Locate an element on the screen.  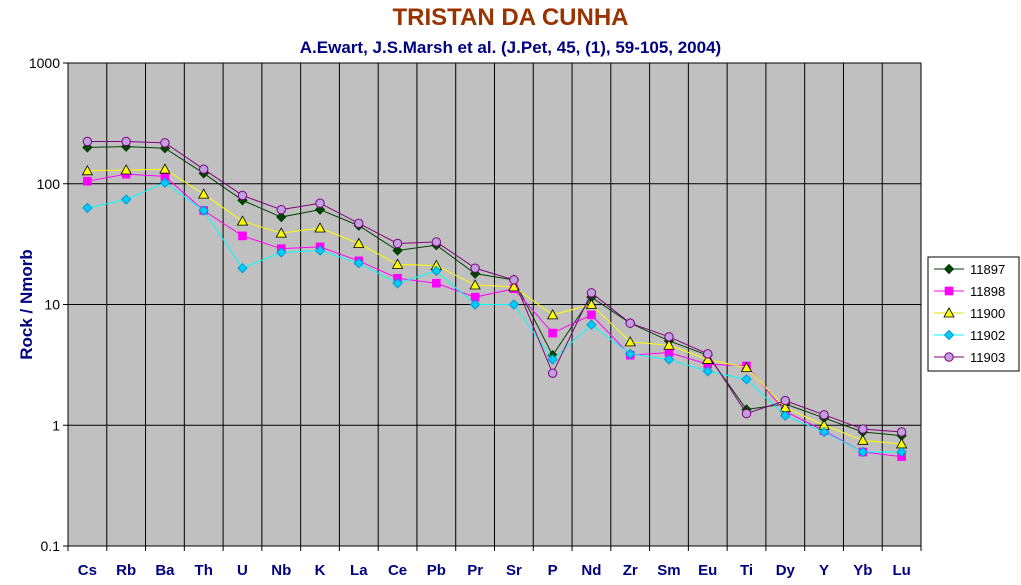
y-tick-label: 1 is located at coordinates (56, 425).